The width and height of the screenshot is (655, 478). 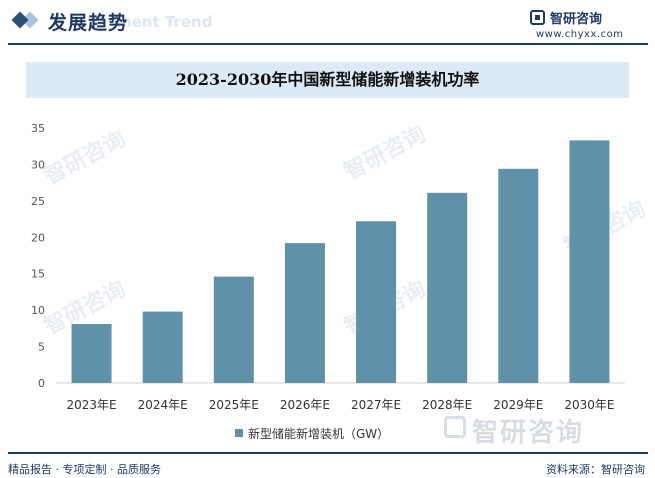 I want to click on y-tick-label: 30, so click(x=38, y=164).